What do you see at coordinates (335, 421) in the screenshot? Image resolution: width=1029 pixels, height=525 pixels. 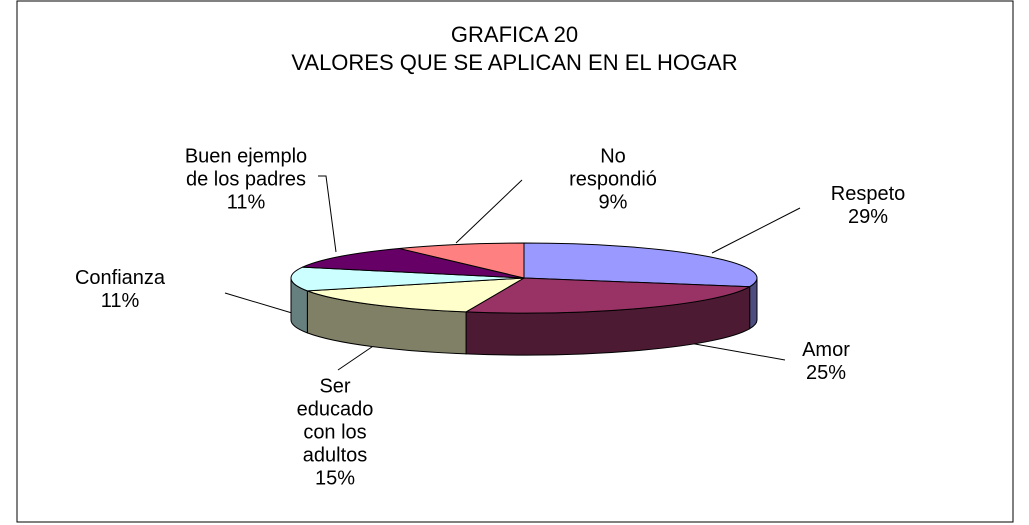 I see `category-label: Ser educado con los adultos` at bounding box center [335, 421].